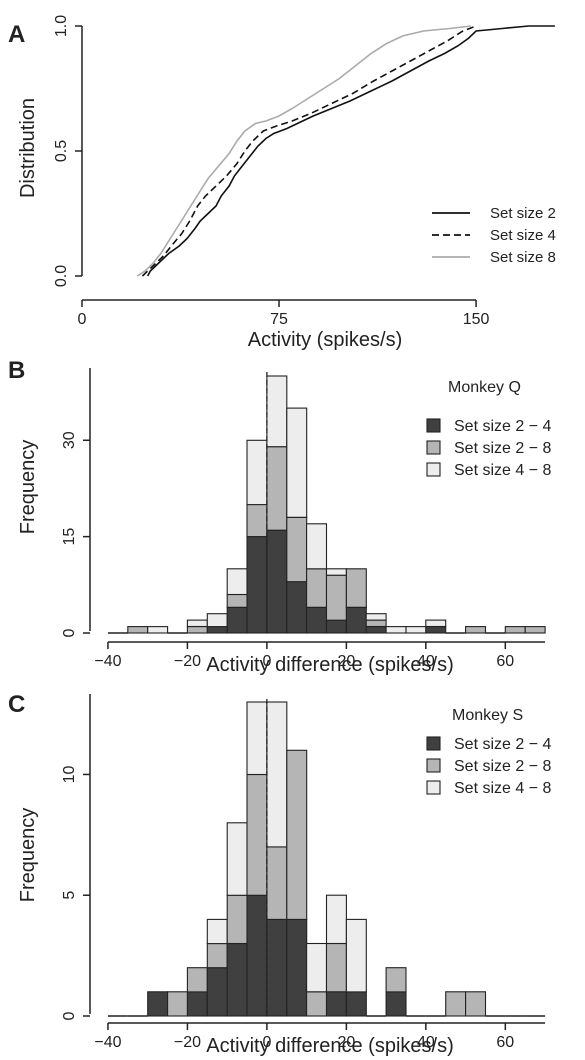 This screenshot has width=585, height=1060. Describe the element at coordinates (476, 319) in the screenshot. I see `x-tick-label: 150` at that location.